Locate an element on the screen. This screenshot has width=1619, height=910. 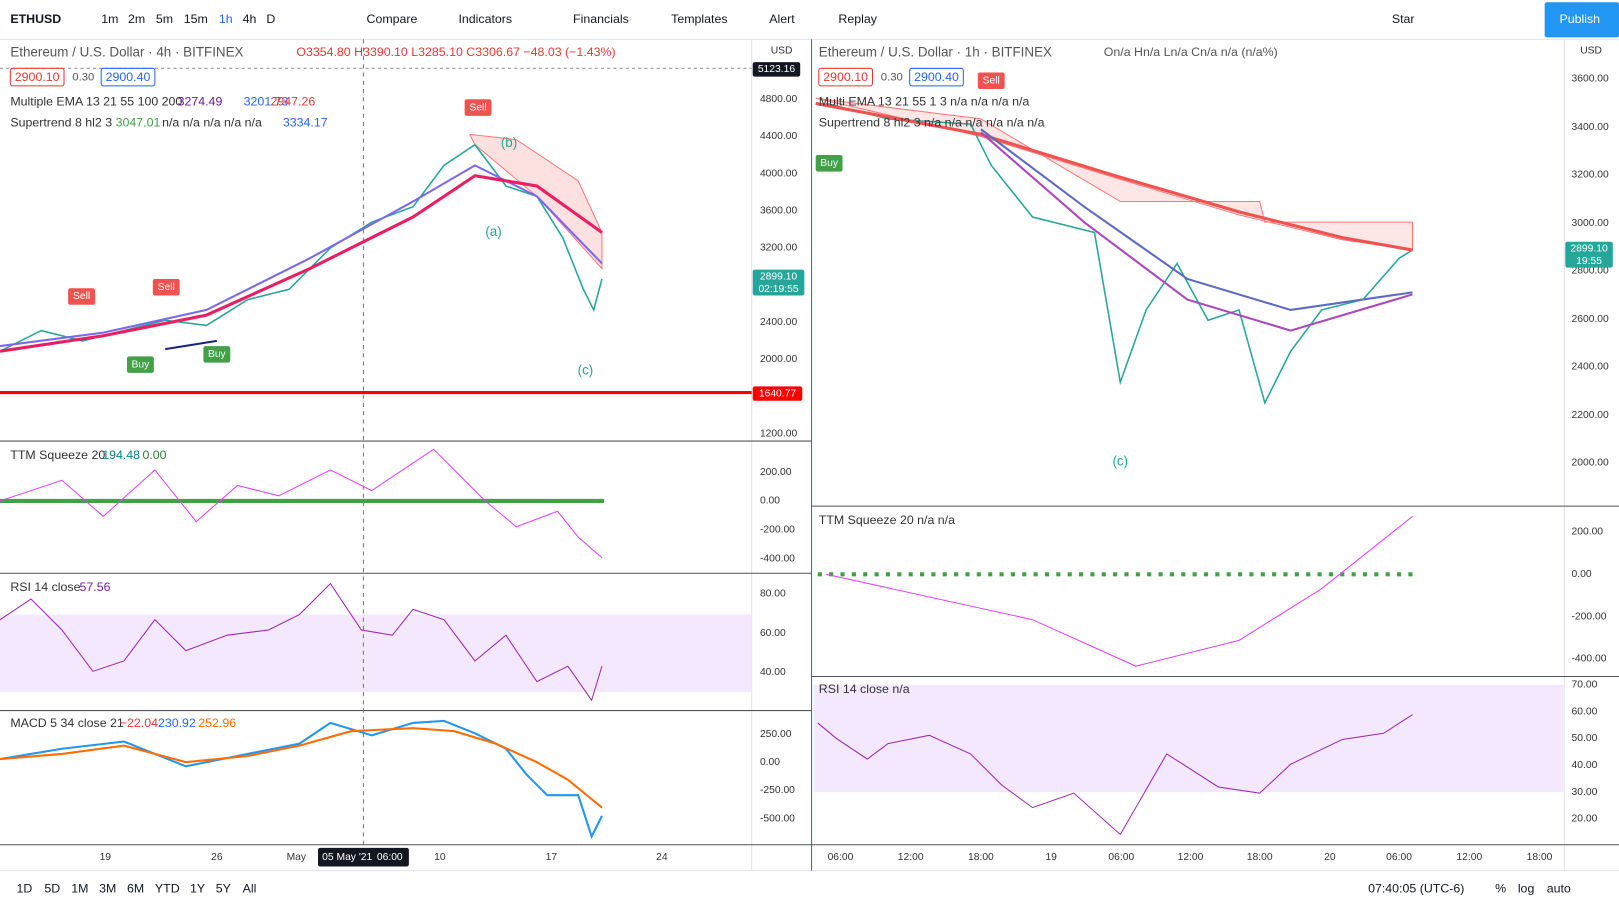
clock: 07:40:05 (UTC-6) is located at coordinates (1416, 888).